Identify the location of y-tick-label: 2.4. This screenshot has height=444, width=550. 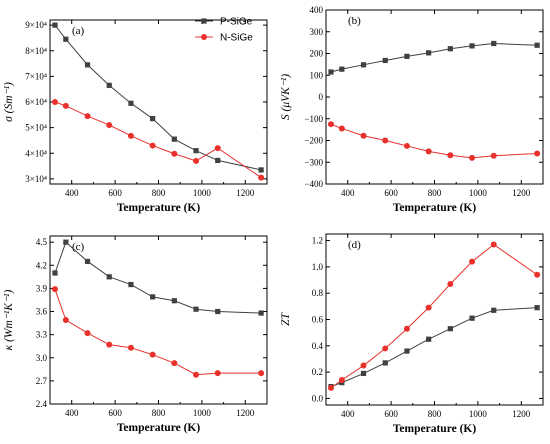
(42, 404).